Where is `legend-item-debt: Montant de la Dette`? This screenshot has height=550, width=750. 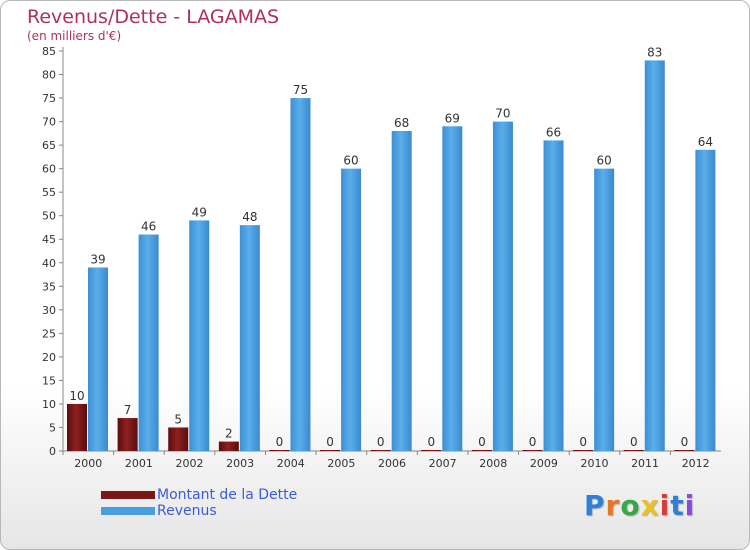 legend-item-debt: Montant de la Dette is located at coordinates (199, 495).